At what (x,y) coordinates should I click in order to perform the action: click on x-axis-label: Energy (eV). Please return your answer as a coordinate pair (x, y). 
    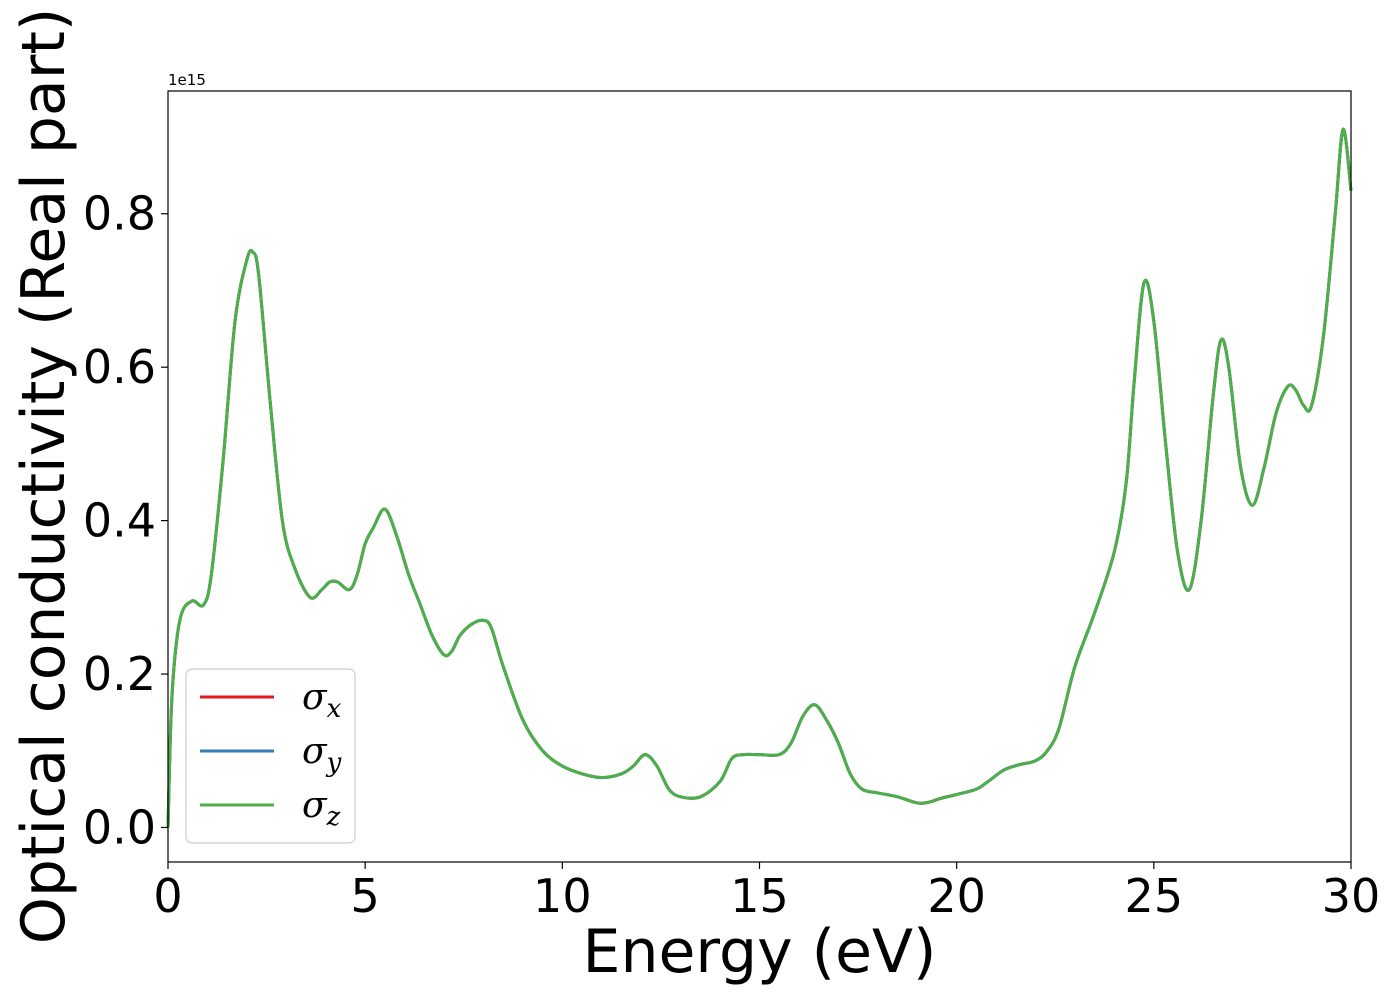
    Looking at the image, I should click on (760, 952).